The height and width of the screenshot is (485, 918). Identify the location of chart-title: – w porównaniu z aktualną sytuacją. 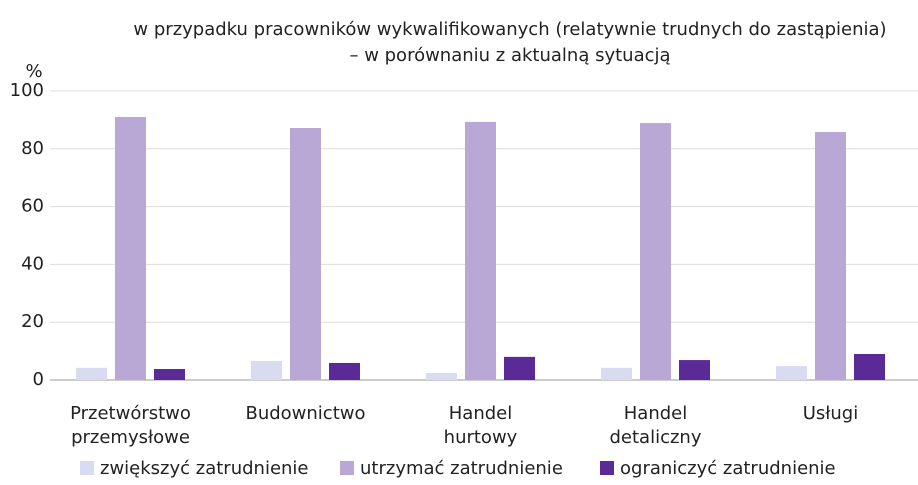
(509, 55).